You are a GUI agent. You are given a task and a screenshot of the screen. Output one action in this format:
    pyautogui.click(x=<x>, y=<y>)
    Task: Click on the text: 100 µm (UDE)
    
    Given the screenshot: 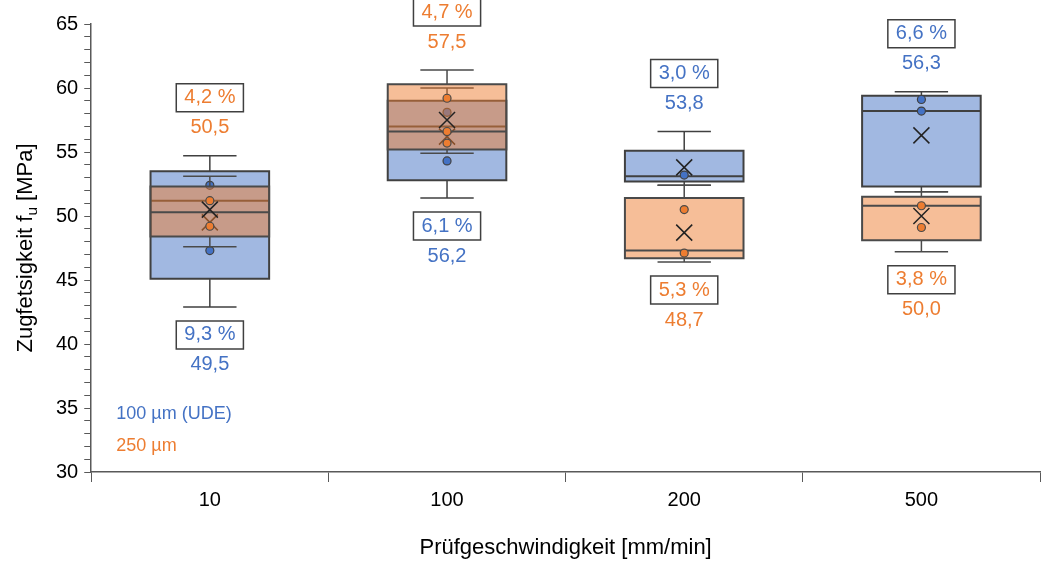 What is the action you would take?
    pyautogui.click(x=174, y=412)
    